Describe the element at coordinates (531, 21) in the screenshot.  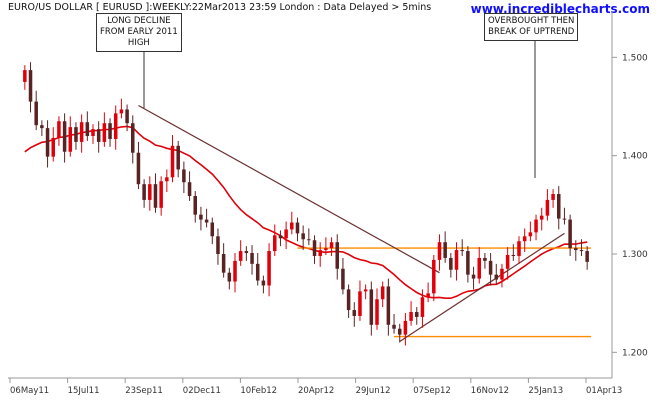
I see `annotation-line: OVERBOUGHT THEN` at that location.